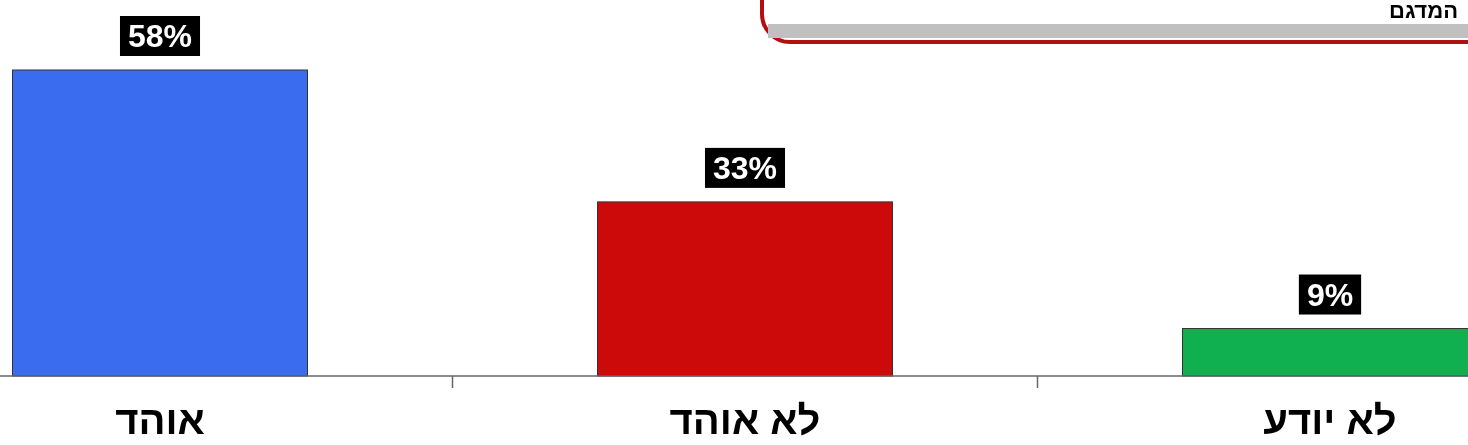  What do you see at coordinates (1330, 294) in the screenshot?
I see `data-label: 9%` at bounding box center [1330, 294].